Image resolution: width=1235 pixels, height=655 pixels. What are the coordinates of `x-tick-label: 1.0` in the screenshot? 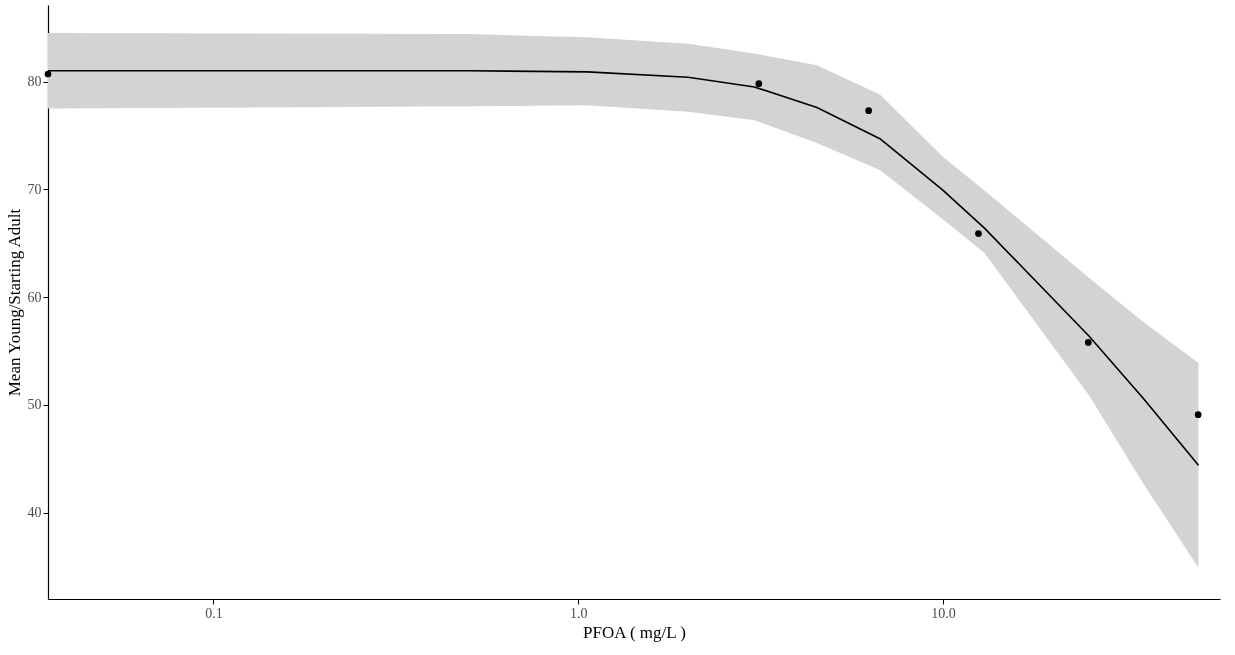 It's located at (579, 613).